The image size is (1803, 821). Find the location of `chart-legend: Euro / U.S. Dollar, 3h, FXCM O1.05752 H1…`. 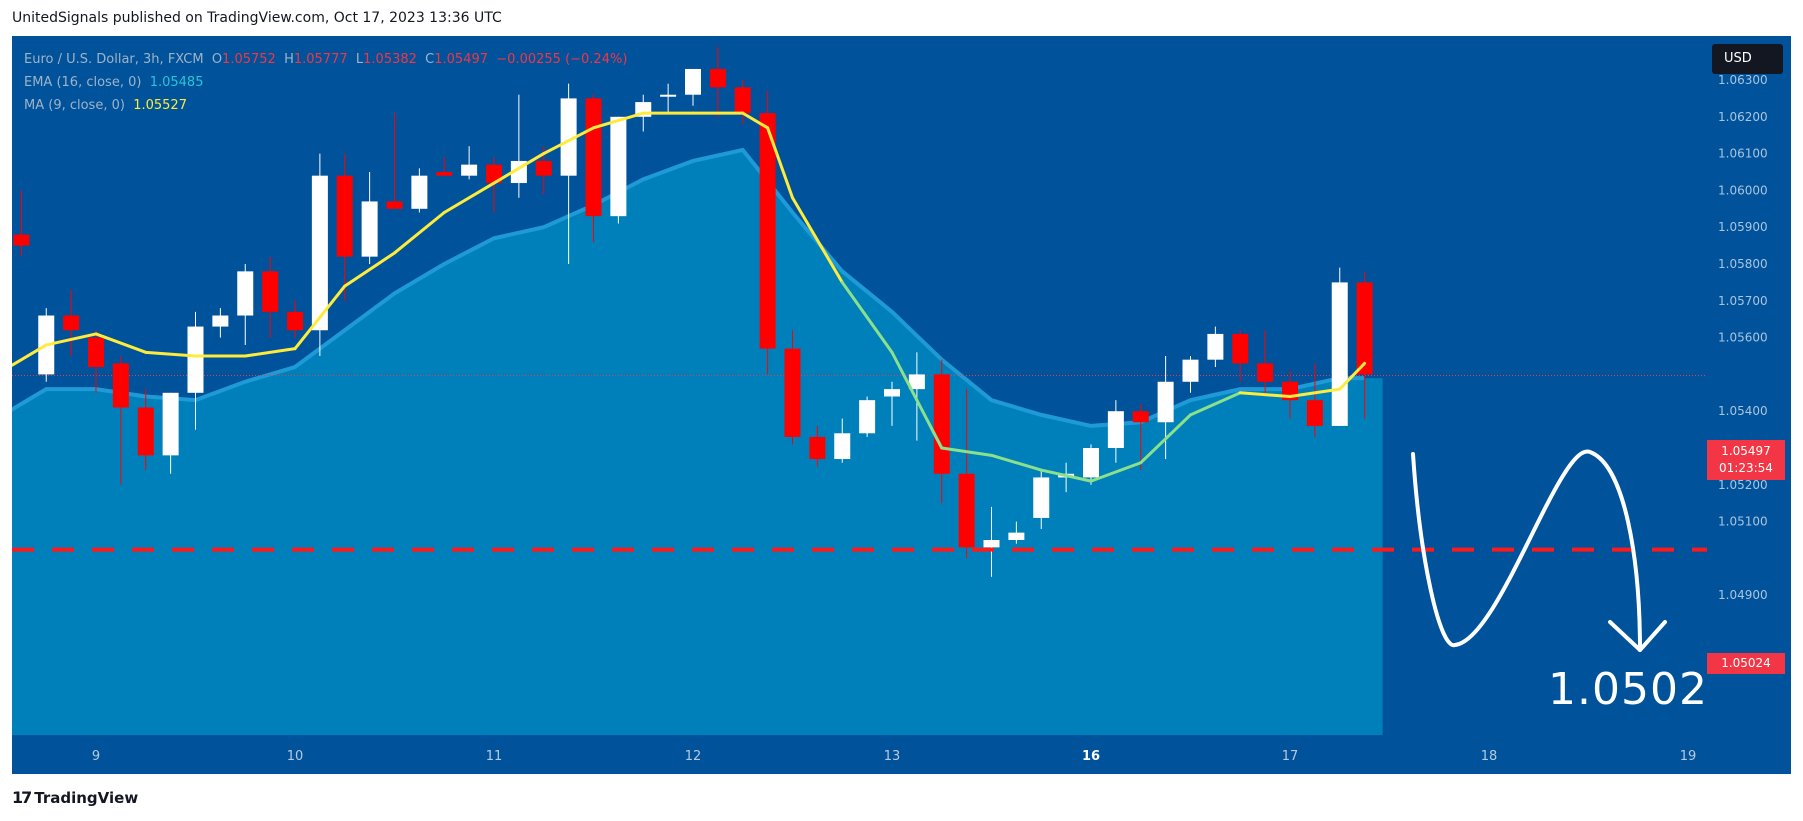

chart-legend: Euro / U.S. Dollar, 3h, FXCM O1.05752 H1… is located at coordinates (325, 82).